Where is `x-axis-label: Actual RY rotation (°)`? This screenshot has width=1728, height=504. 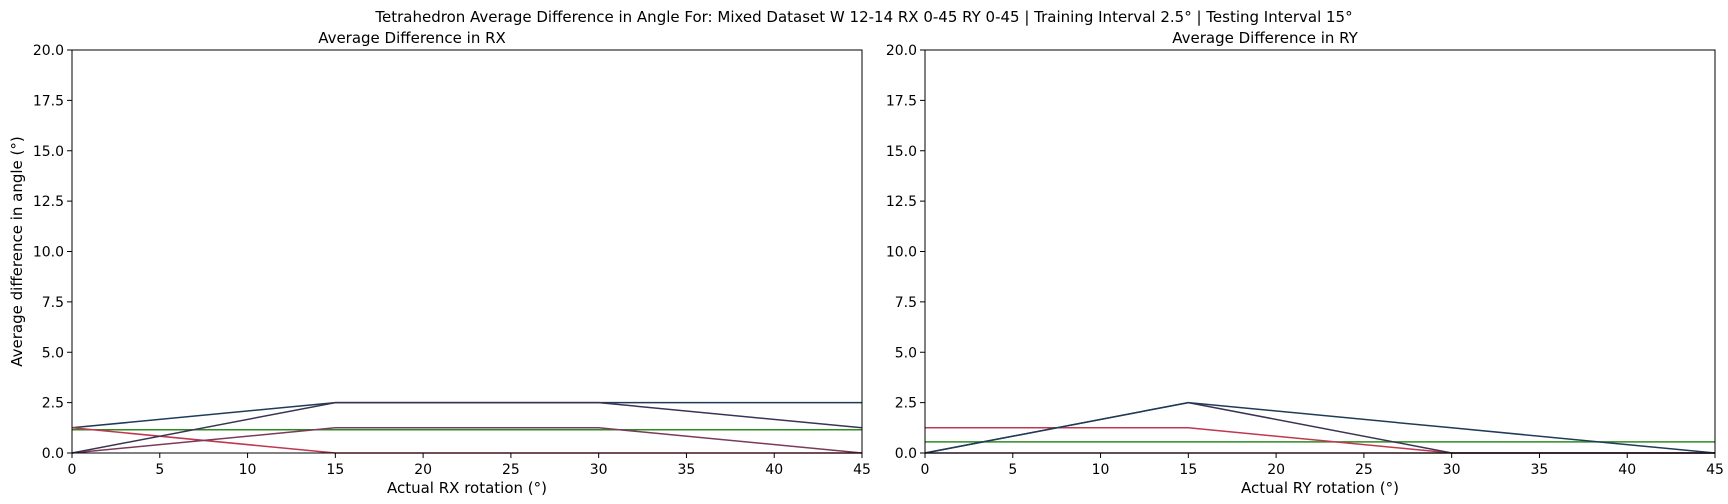 x-axis-label: Actual RY rotation (°) is located at coordinates (1320, 488).